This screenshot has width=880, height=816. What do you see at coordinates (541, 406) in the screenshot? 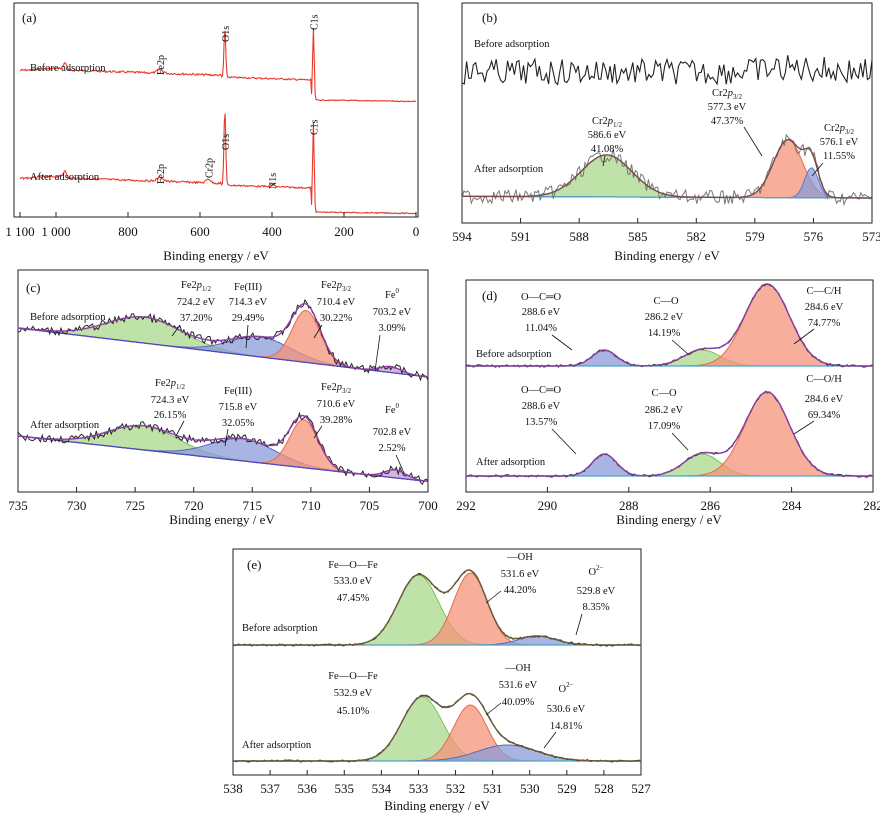
I see `component-be: 288.6 eV` at bounding box center [541, 406].